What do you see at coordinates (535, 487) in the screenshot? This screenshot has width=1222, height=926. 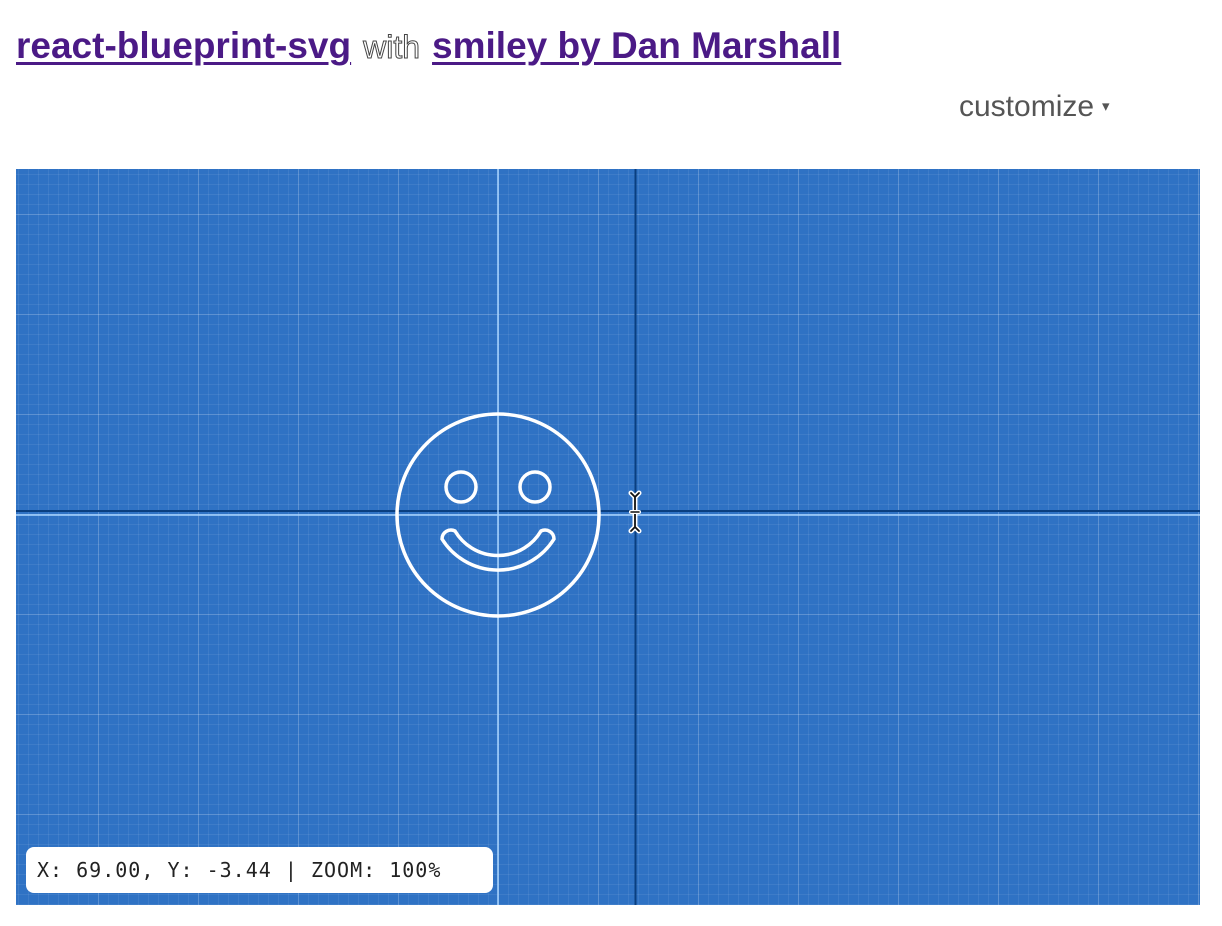 I see `smiley-right-eye` at bounding box center [535, 487].